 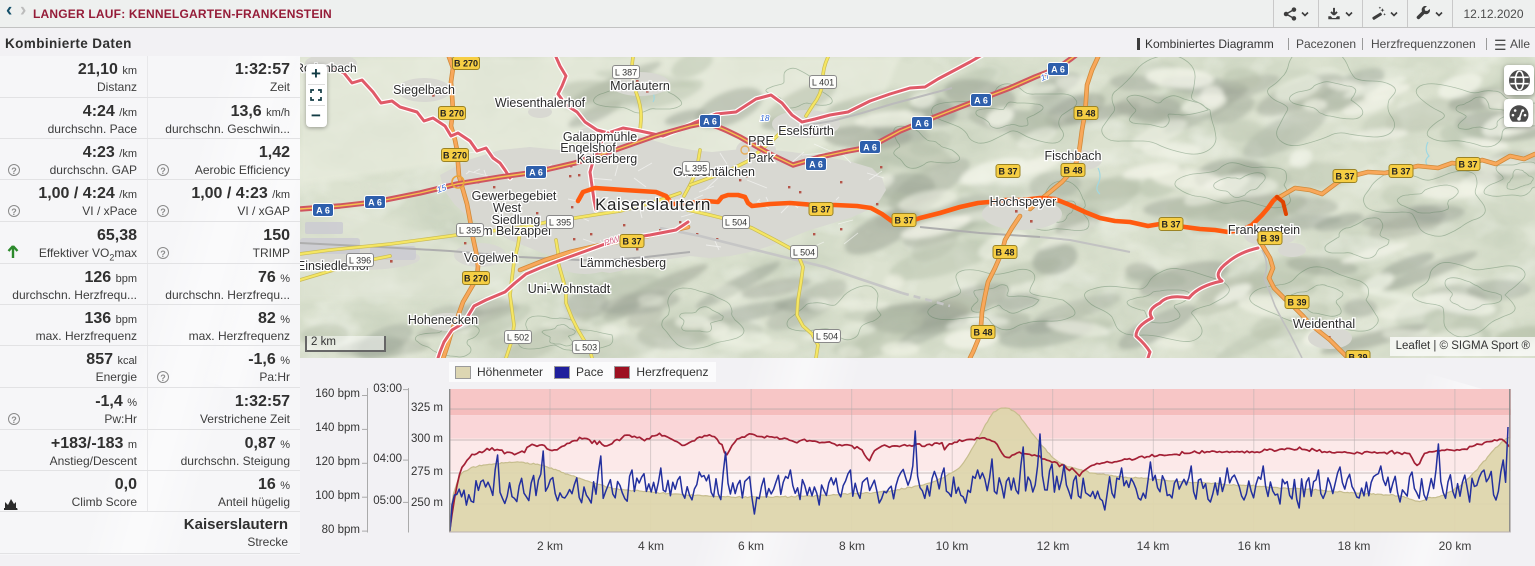 What do you see at coordinates (588, 148) in the screenshot?
I see `svg-text: Engelshof` at bounding box center [588, 148].